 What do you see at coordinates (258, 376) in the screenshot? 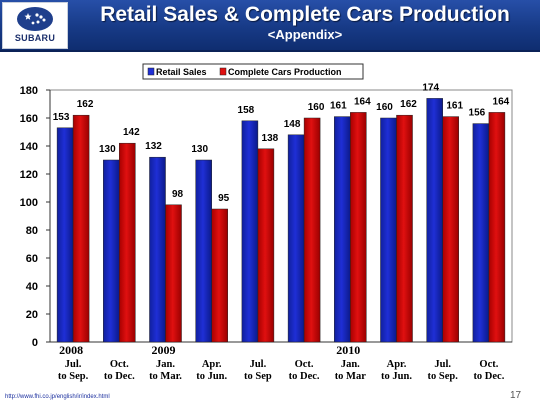
I see `x-category-label: to Sep` at bounding box center [258, 376].